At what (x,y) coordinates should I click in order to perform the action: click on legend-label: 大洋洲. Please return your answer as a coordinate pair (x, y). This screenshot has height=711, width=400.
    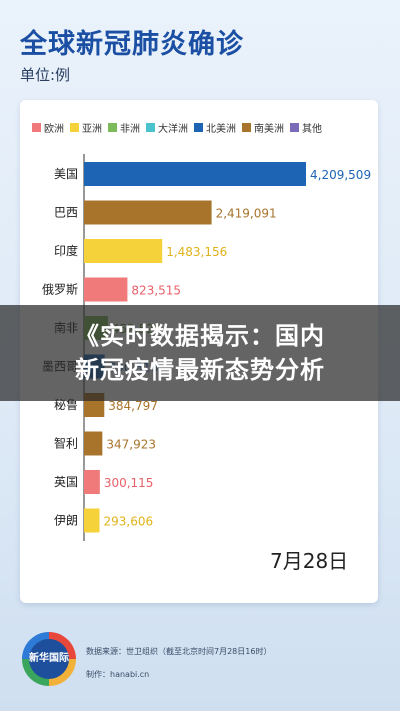
    Looking at the image, I should click on (173, 129).